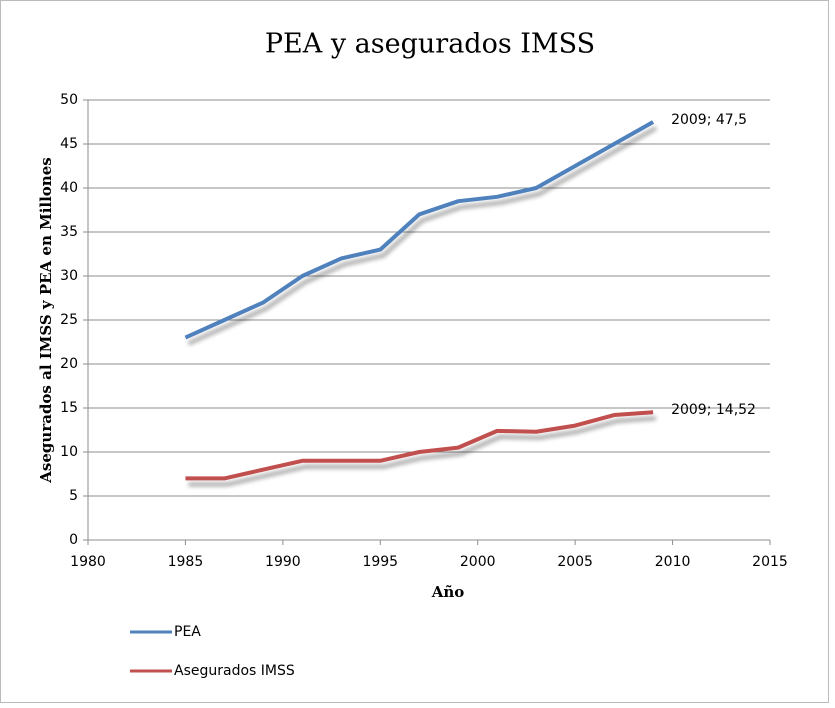 The height and width of the screenshot is (708, 835). What do you see at coordinates (69, 232) in the screenshot?
I see `y-tick-label: 35` at bounding box center [69, 232].